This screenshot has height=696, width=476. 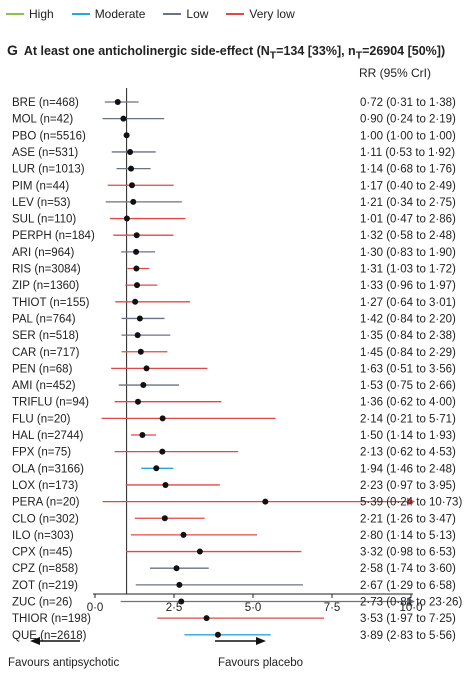 I want to click on rr-value: 1·94 (1·46 to 2·48), so click(x=408, y=469).